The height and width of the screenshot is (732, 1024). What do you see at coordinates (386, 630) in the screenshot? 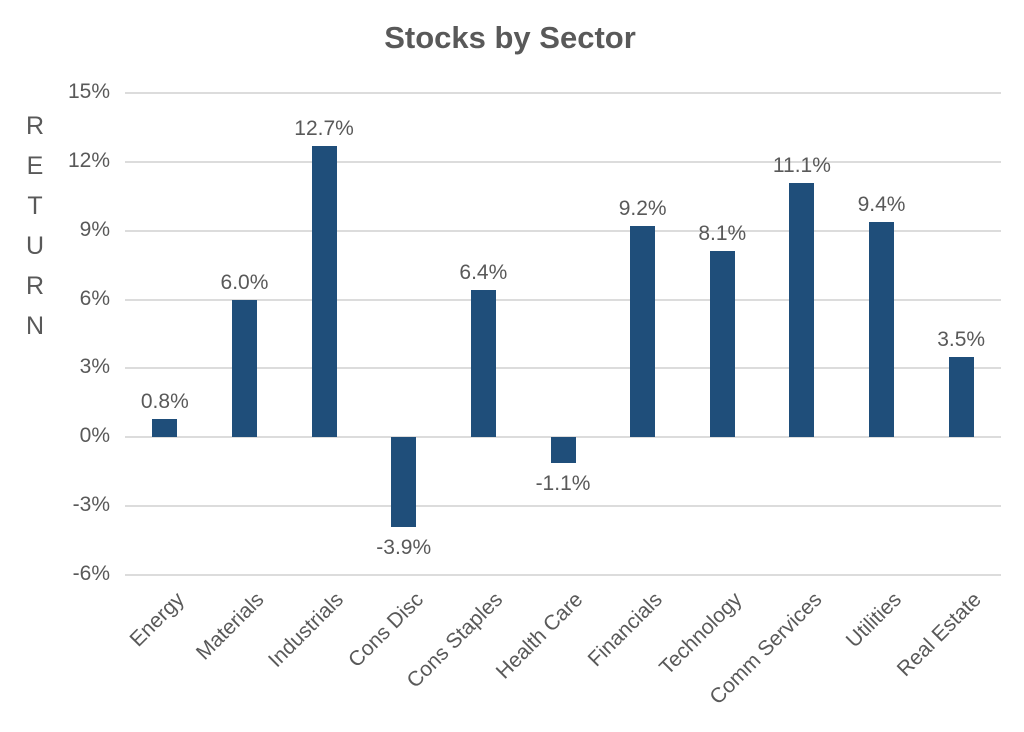
I see `x-axis-category-label: Cons Disc` at bounding box center [386, 630].